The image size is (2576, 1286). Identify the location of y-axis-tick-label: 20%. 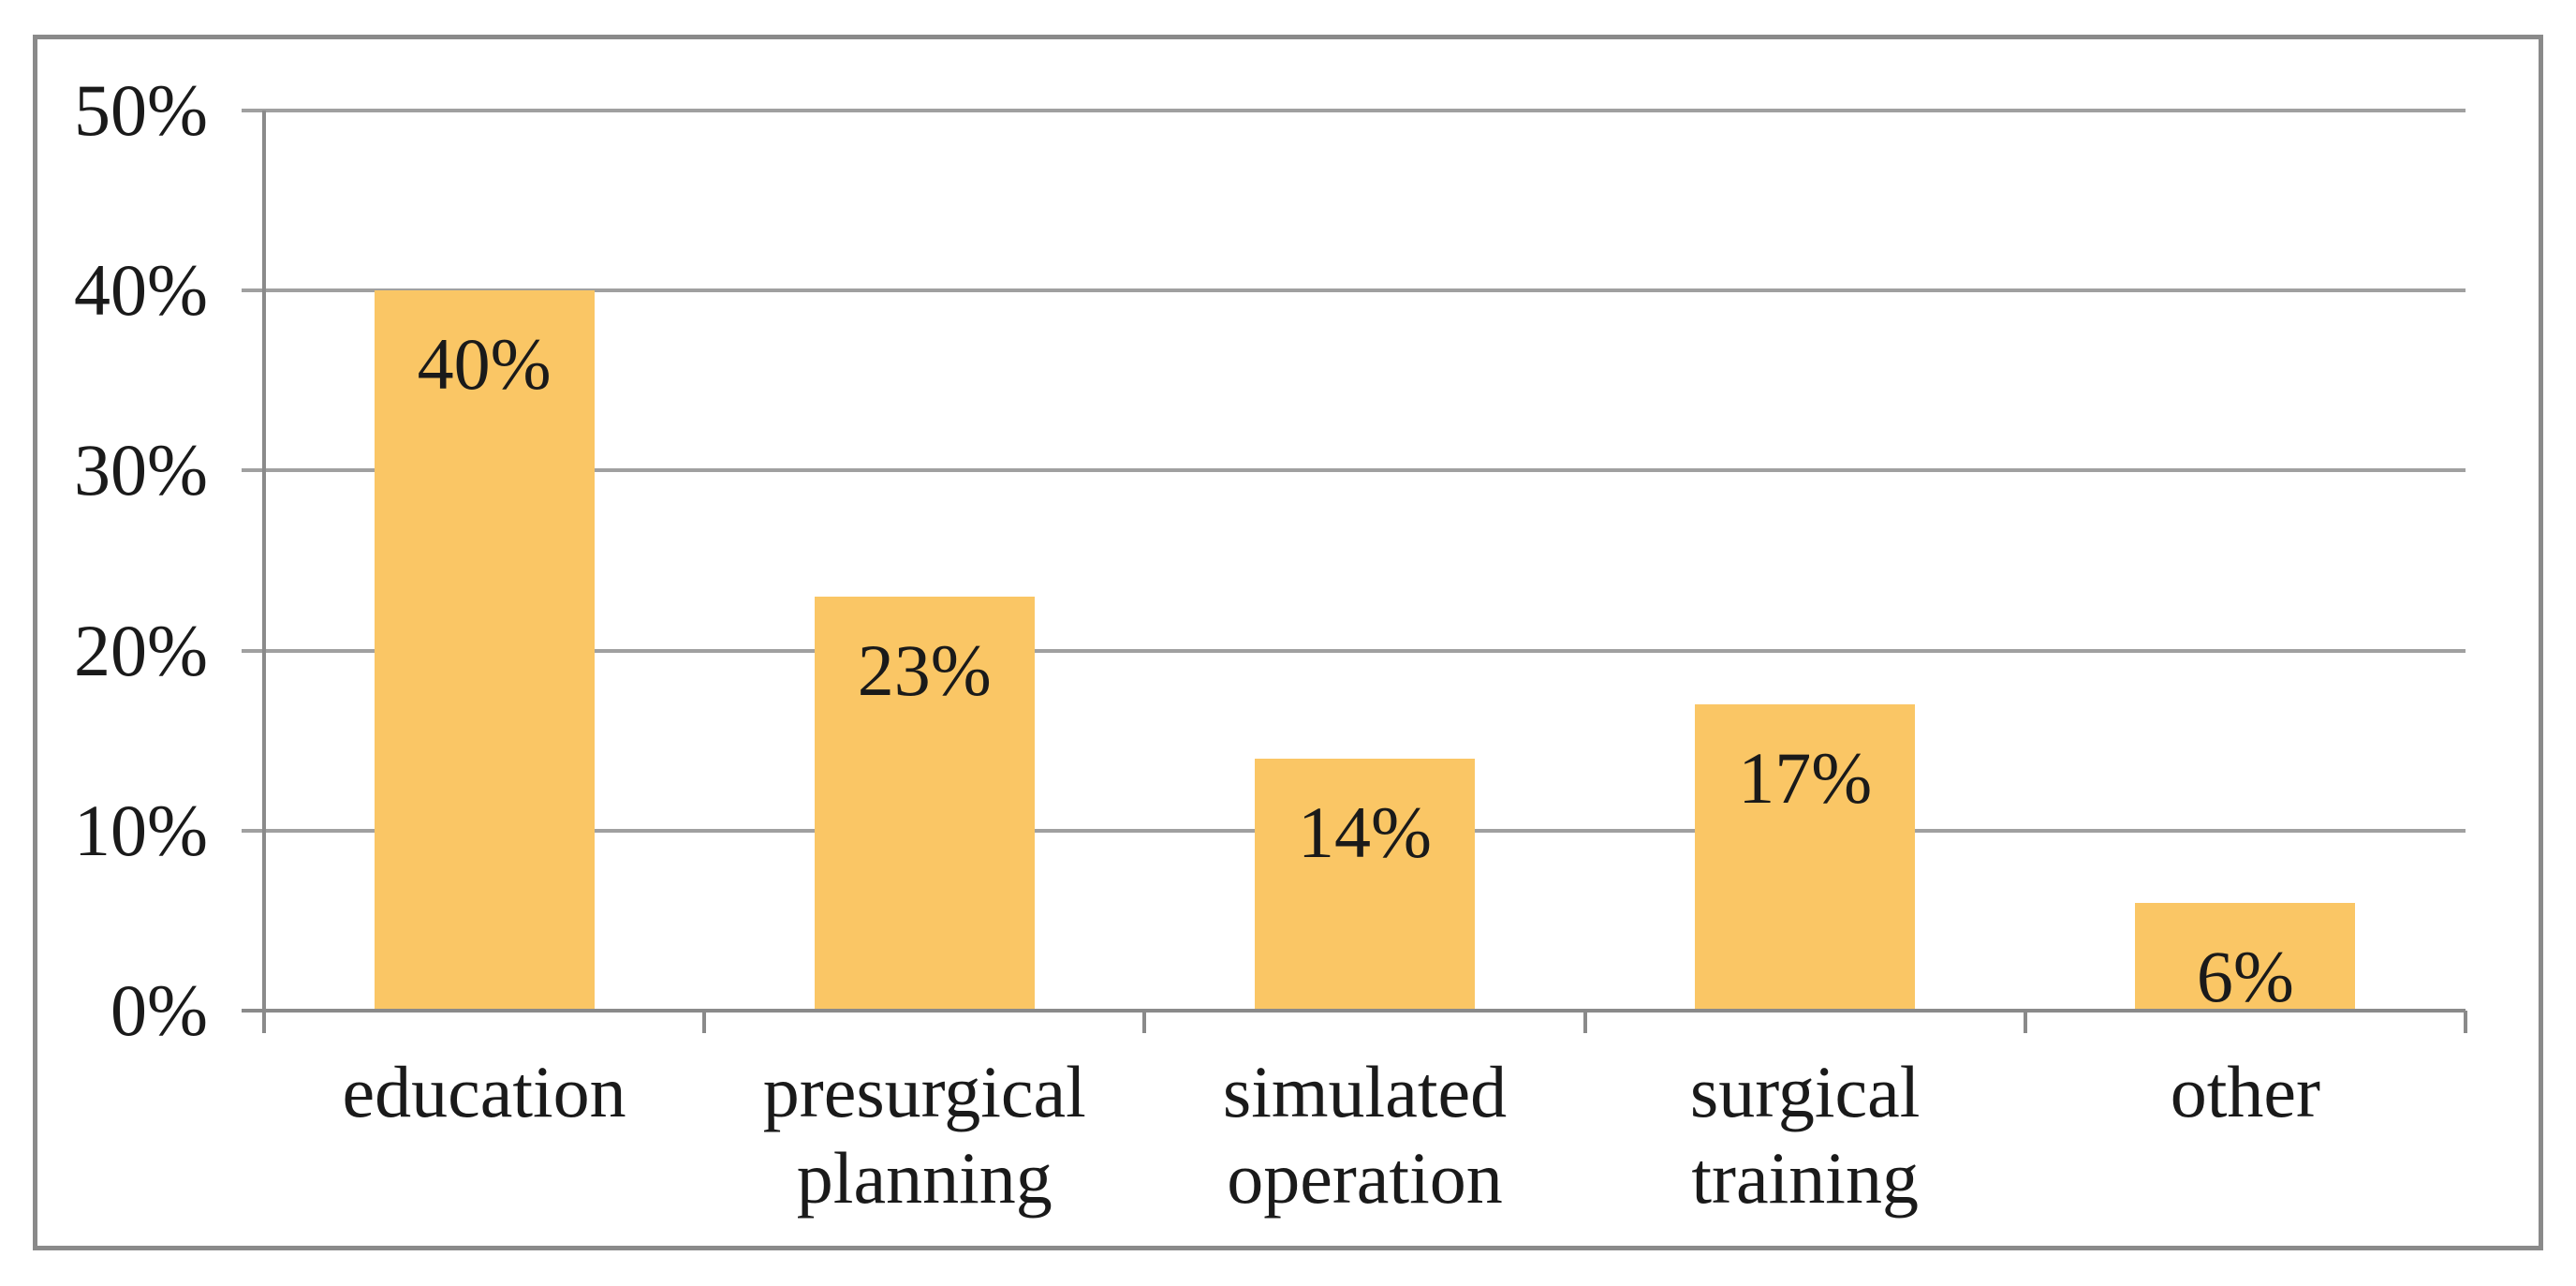
(141, 650).